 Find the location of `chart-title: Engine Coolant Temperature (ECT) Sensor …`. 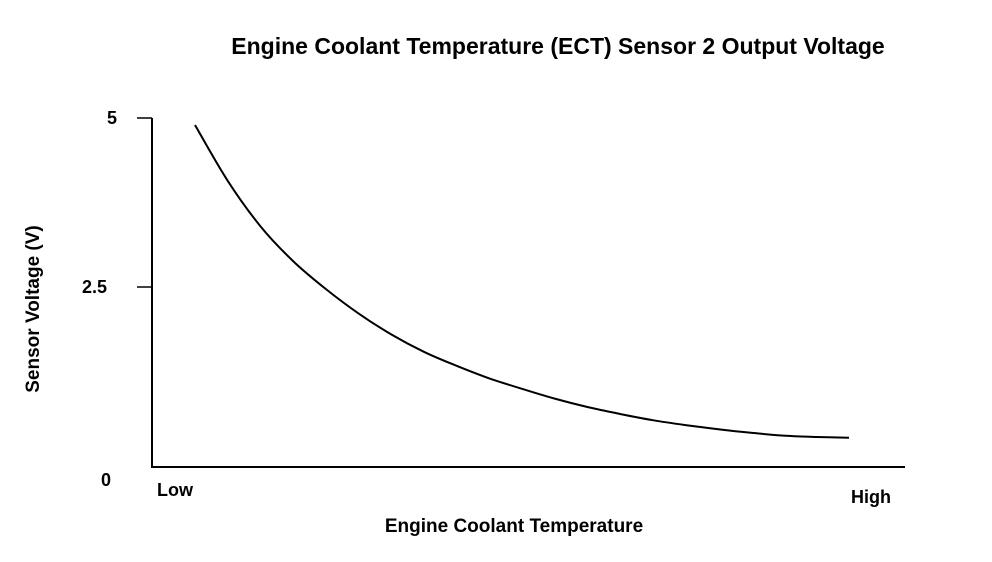

chart-title: Engine Coolant Temperature (ECT) Sensor … is located at coordinates (557, 46).